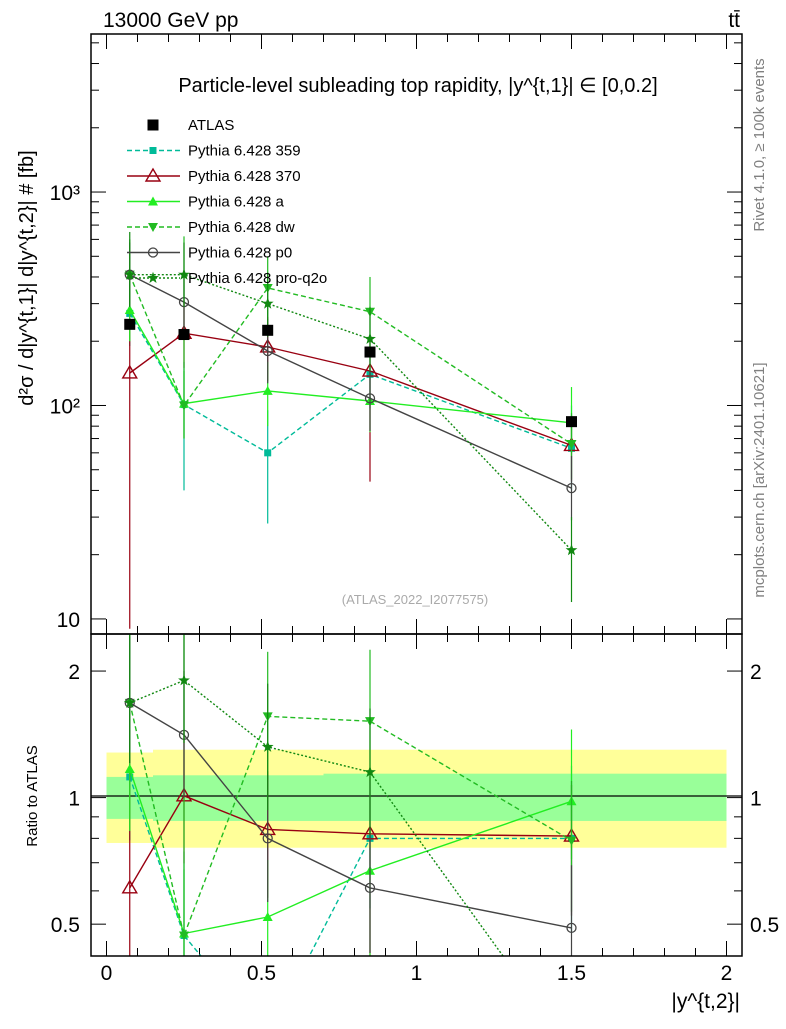 This screenshot has width=786, height=1029. Describe the element at coordinates (759, 479) in the screenshot. I see `mcplots-reference-label: mcplots.cern.ch [arXiv:2401.10621]` at that location.